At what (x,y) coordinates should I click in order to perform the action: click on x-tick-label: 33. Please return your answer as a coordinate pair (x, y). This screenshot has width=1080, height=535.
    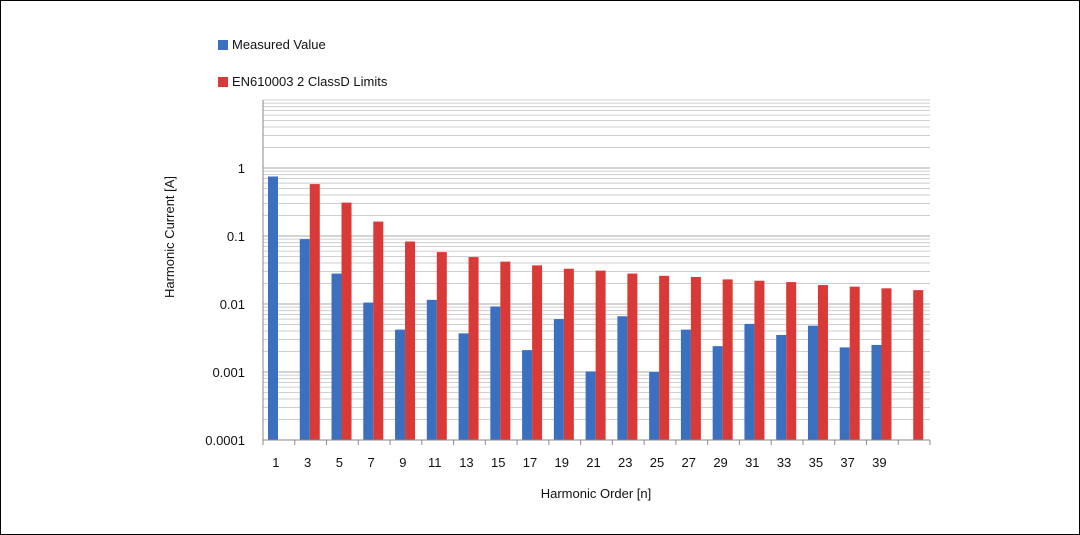
    Looking at the image, I should click on (784, 462).